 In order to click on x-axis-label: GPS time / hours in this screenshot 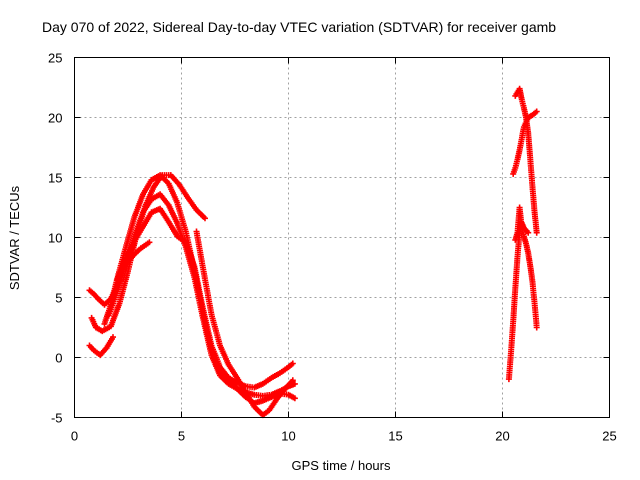, I will do `click(341, 465)`.